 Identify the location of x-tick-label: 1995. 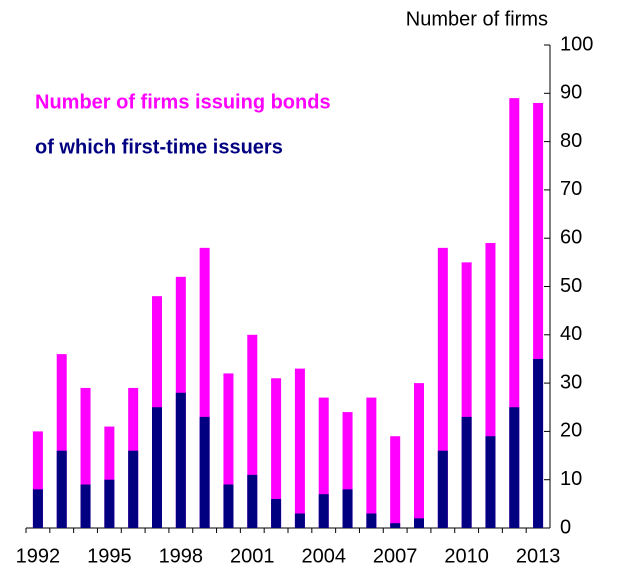
(109, 556).